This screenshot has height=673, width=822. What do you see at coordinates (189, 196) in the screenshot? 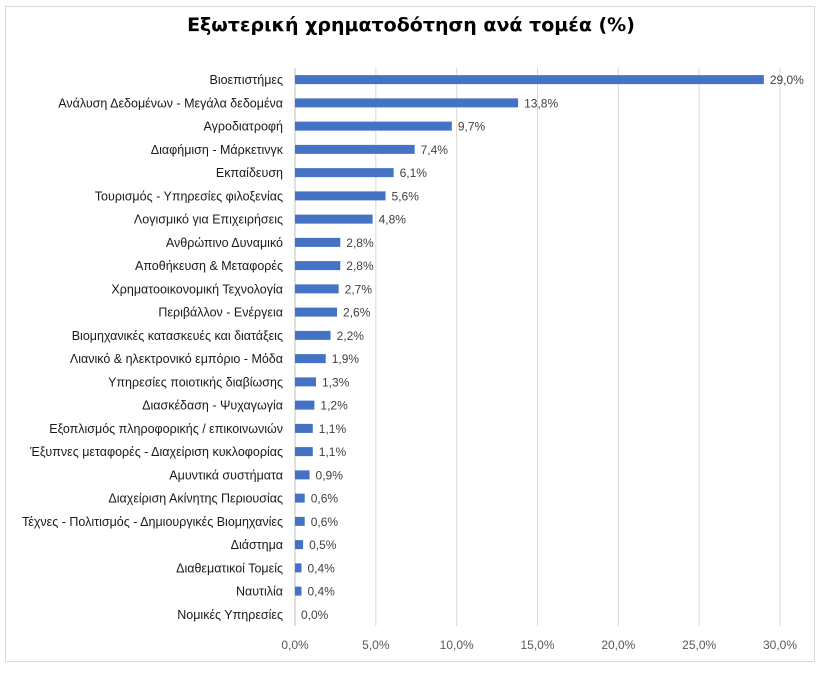
I see `category-label: Τουρισμός - Υπηρεσίες φιλοξενίας` at bounding box center [189, 196].